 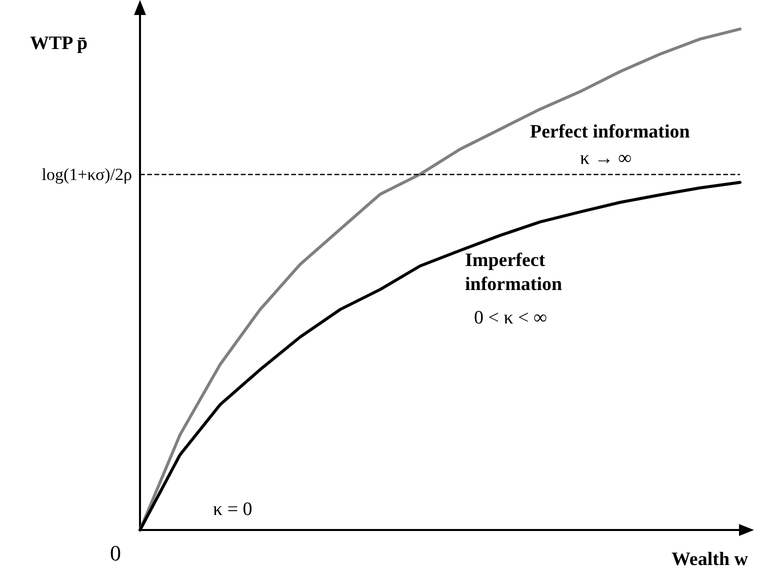 I want to click on series-label: Imperfect information, so click(x=514, y=272).